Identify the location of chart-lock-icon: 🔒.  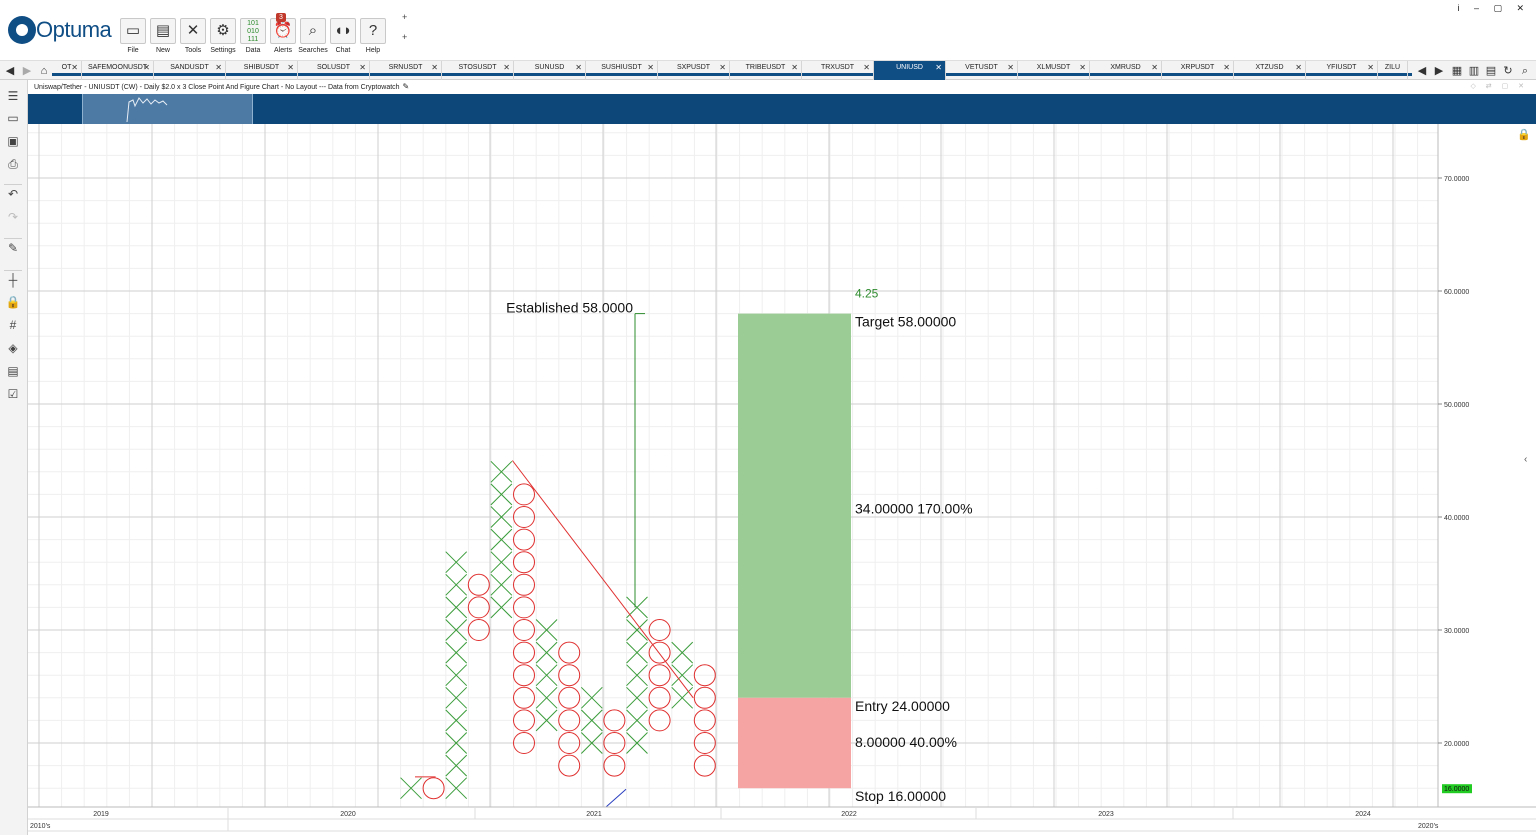
(1524, 134).